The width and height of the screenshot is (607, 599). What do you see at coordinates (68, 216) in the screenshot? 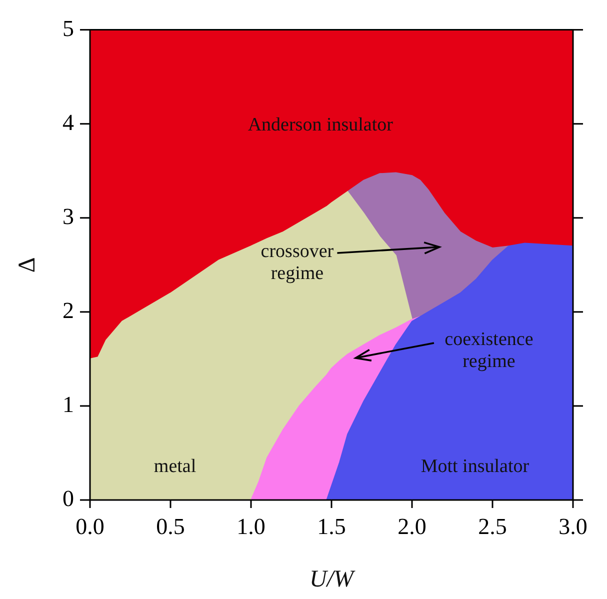
I see `y-tick-label: 3` at bounding box center [68, 216].